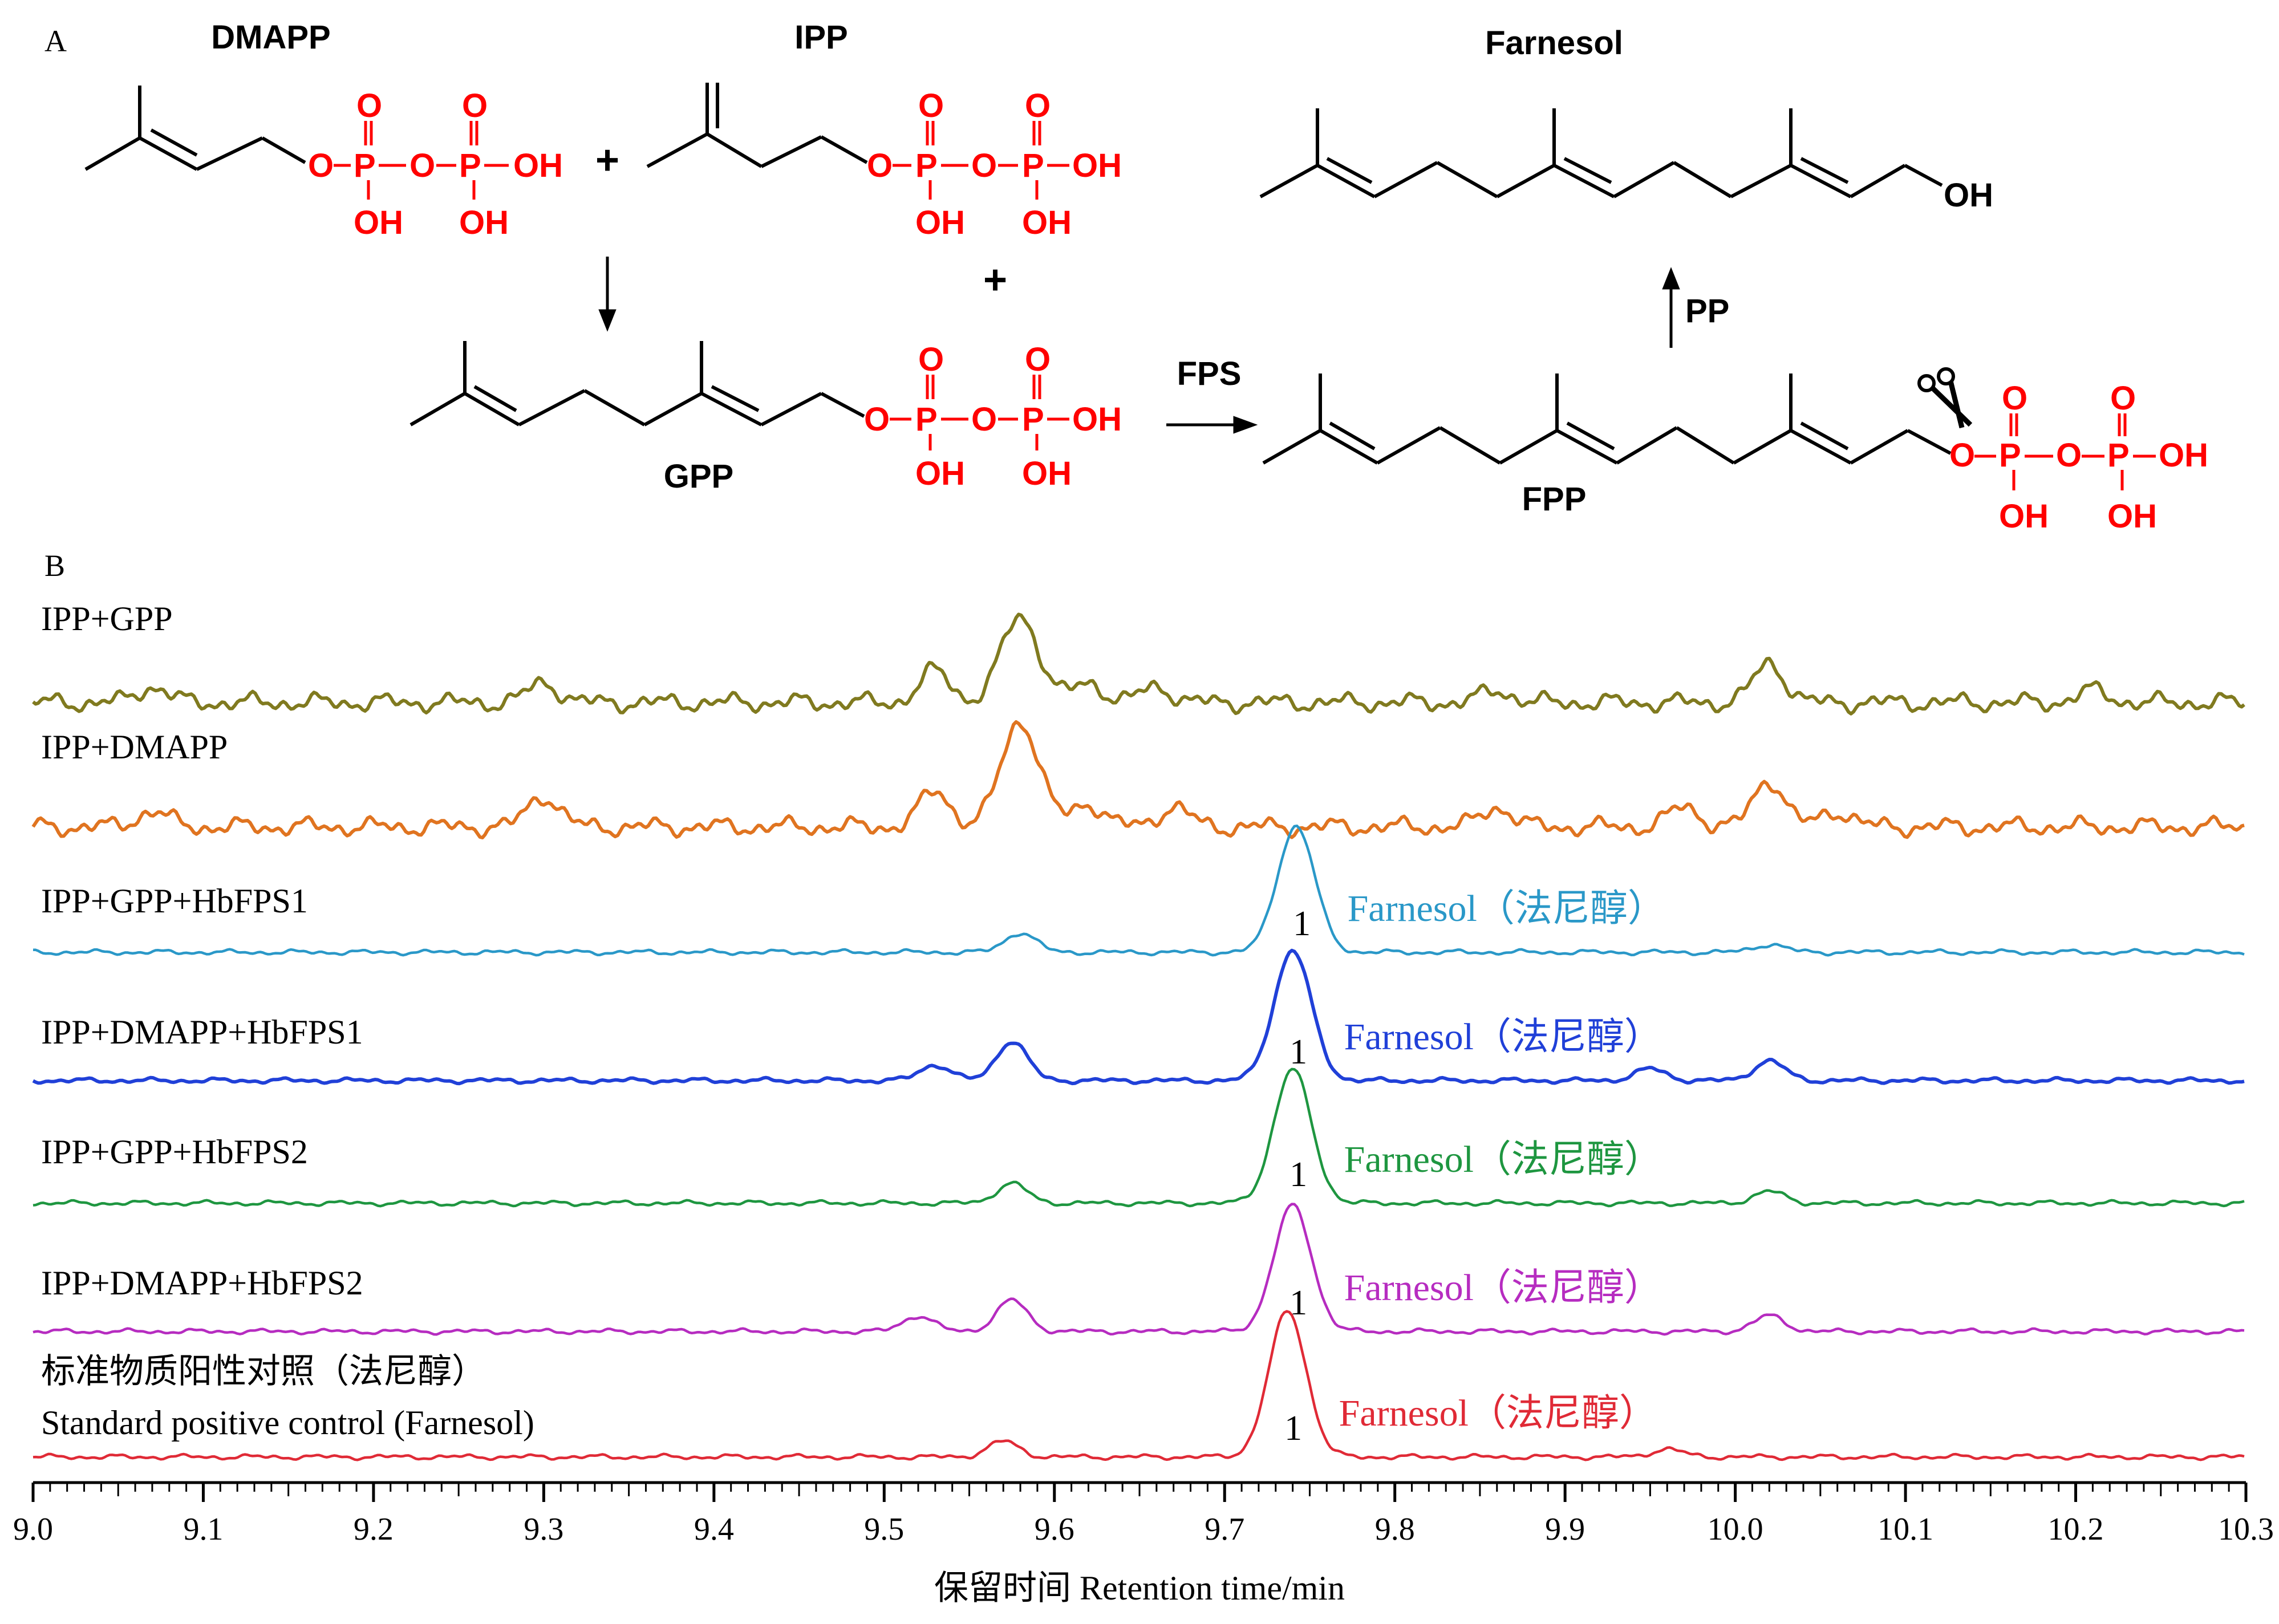  What do you see at coordinates (607, 160) in the screenshot?
I see `plus-sign: +` at bounding box center [607, 160].